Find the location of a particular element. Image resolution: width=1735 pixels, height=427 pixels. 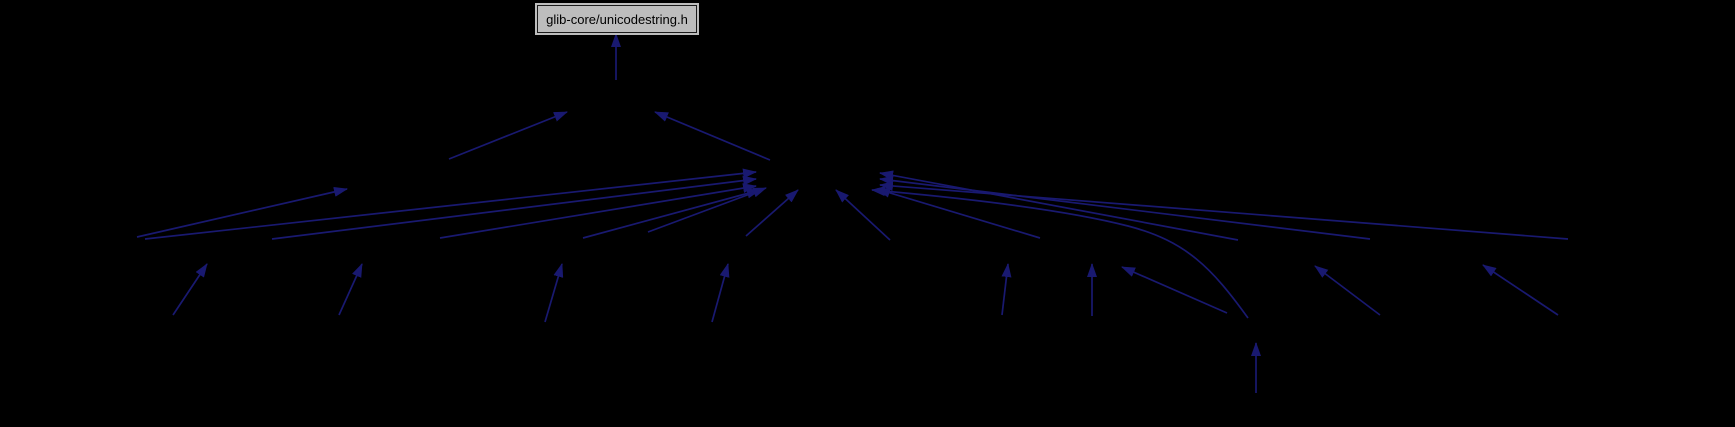

graph-node-main-label: glib-core/unicodestring.h is located at coordinates (617, 19).